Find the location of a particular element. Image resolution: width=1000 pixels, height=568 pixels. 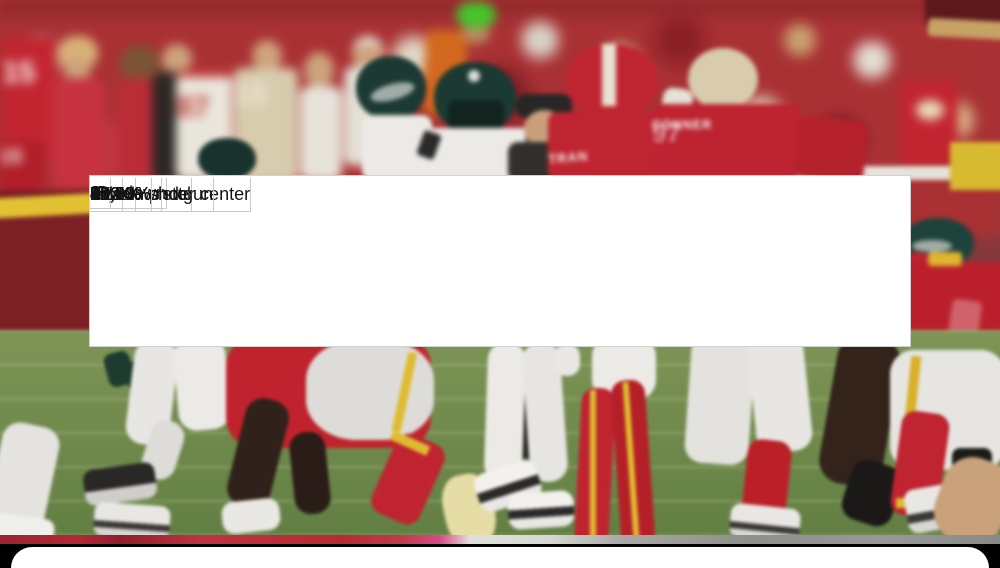

jersey-number: 97 is located at coordinates (666, 133).